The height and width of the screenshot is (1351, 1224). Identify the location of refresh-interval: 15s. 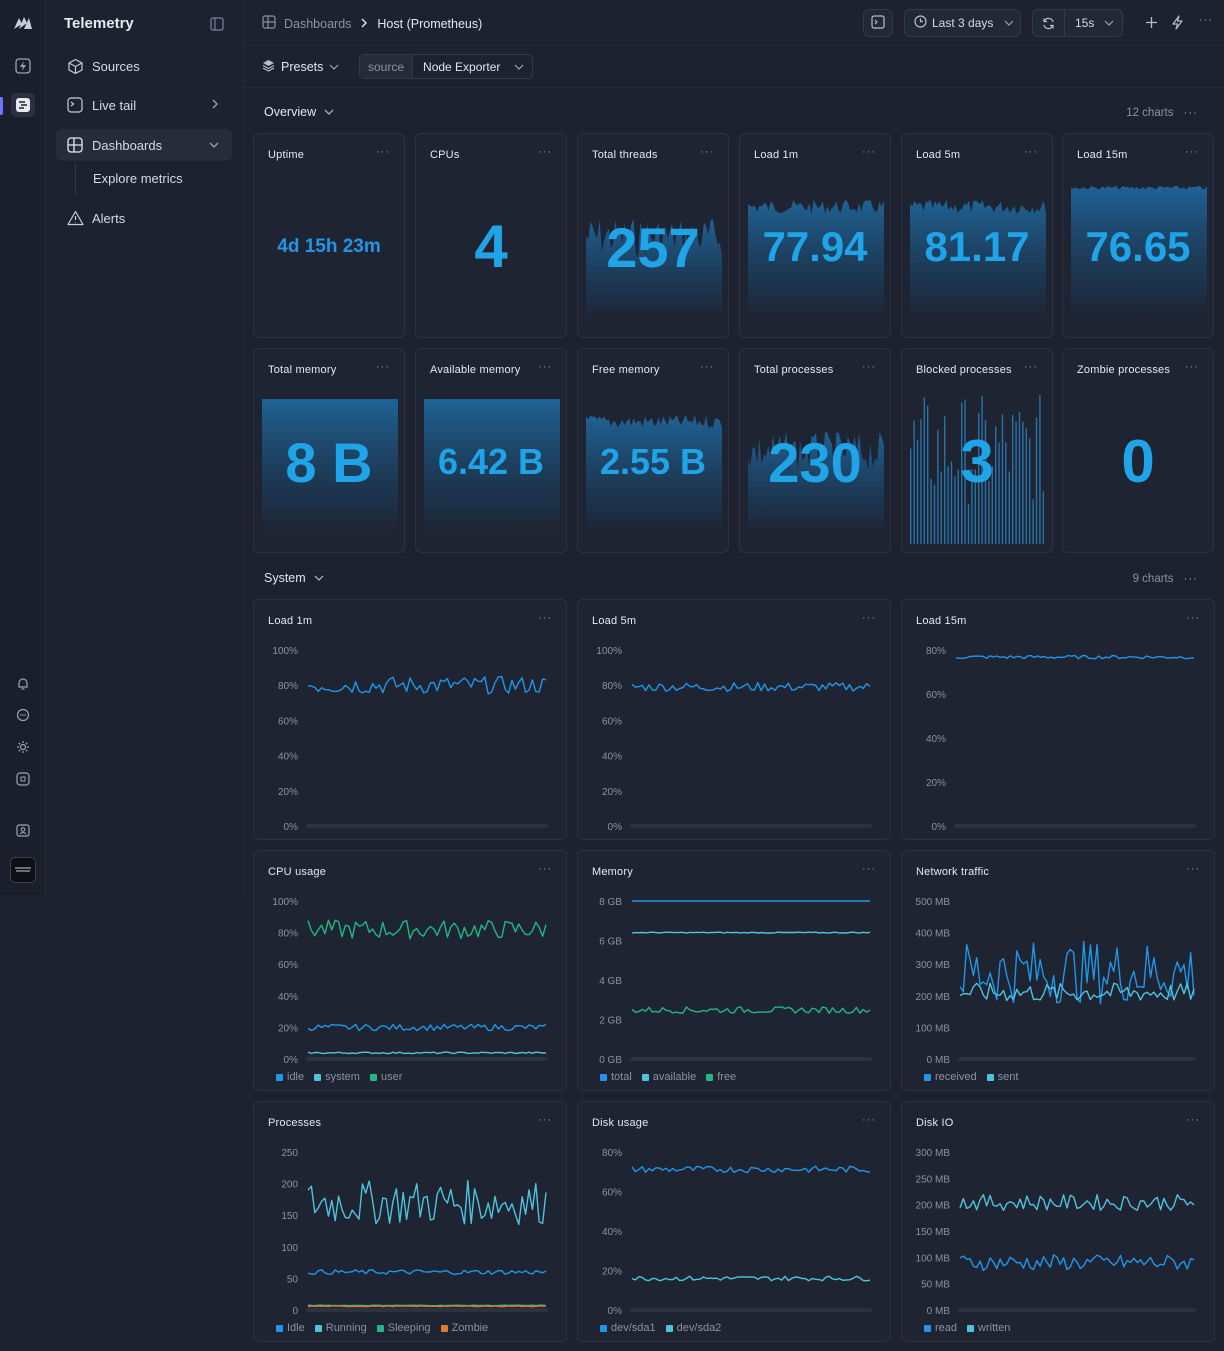
(1085, 23).